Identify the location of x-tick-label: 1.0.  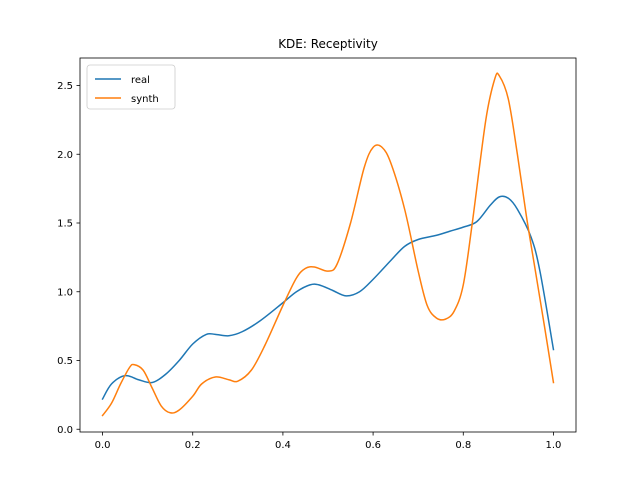
(554, 445).